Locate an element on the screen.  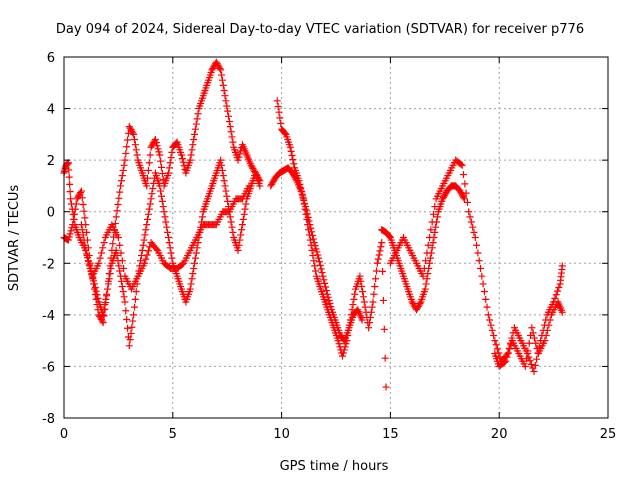
y-axis-label: SDTVAR / TECUs is located at coordinates (14, 238).